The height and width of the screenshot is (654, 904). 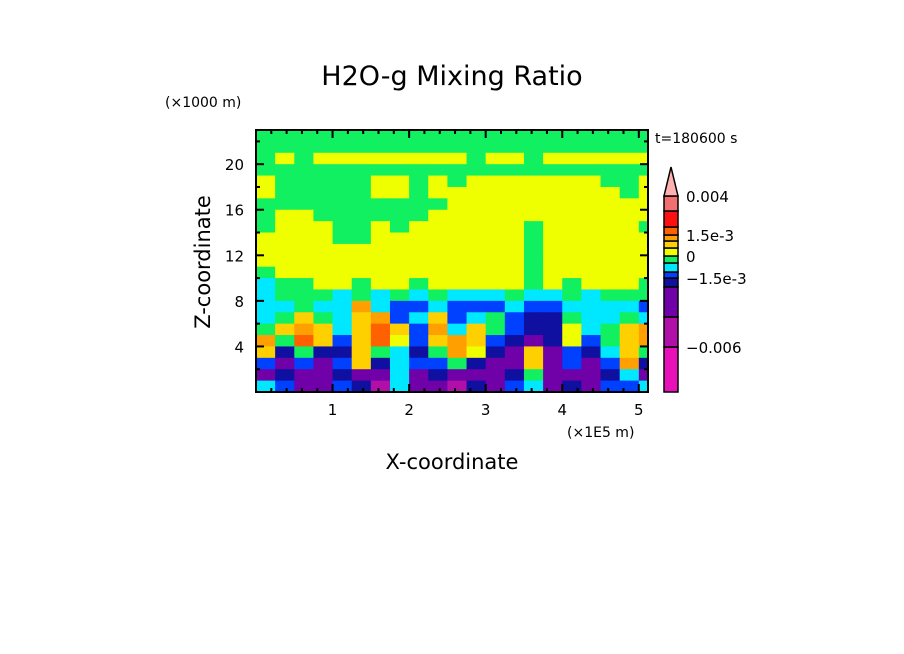 What do you see at coordinates (452, 462) in the screenshot?
I see `x-axis-label: X-coordinate` at bounding box center [452, 462].